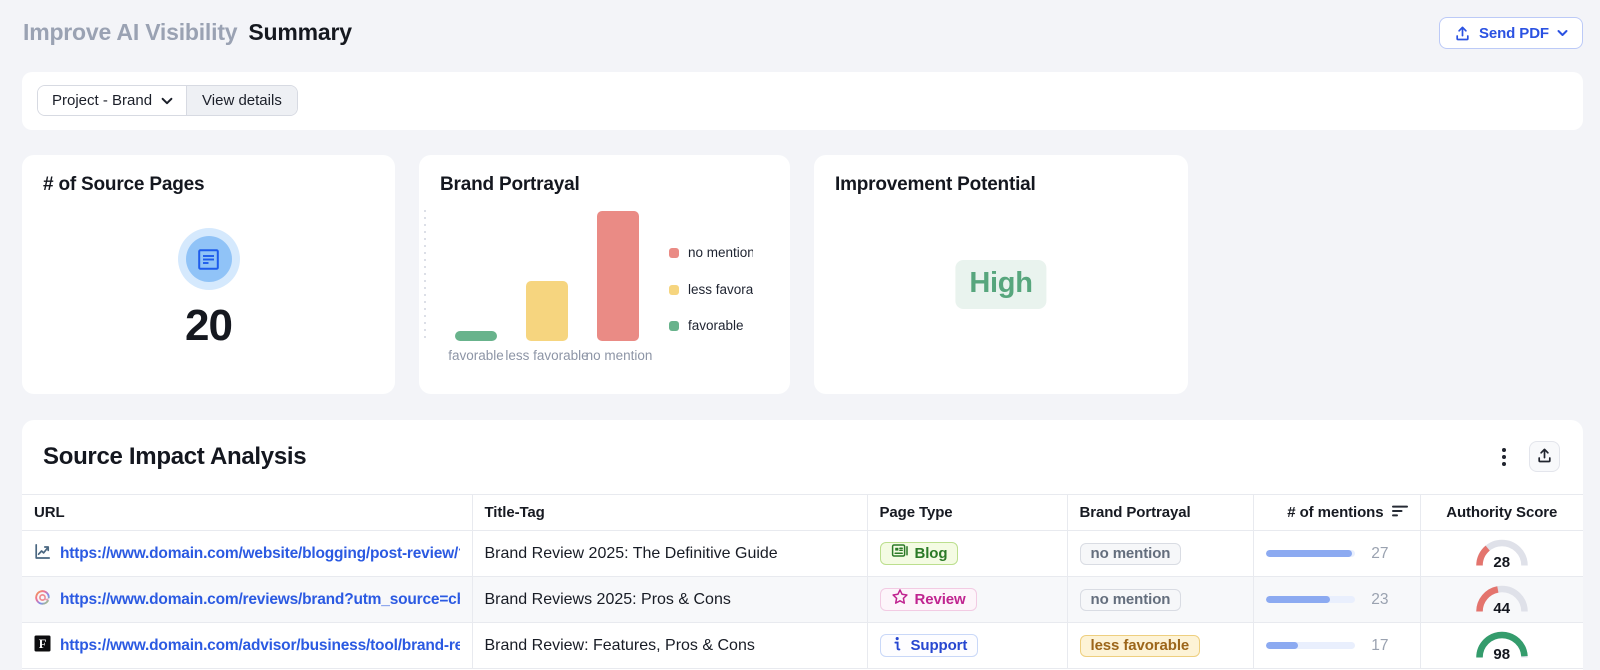 Image resolution: width=1600 pixels, height=670 pixels. Describe the element at coordinates (670, 599) in the screenshot. I see `title-tag-cell: Brand Reviews 2025: Pros & Cons` at that location.